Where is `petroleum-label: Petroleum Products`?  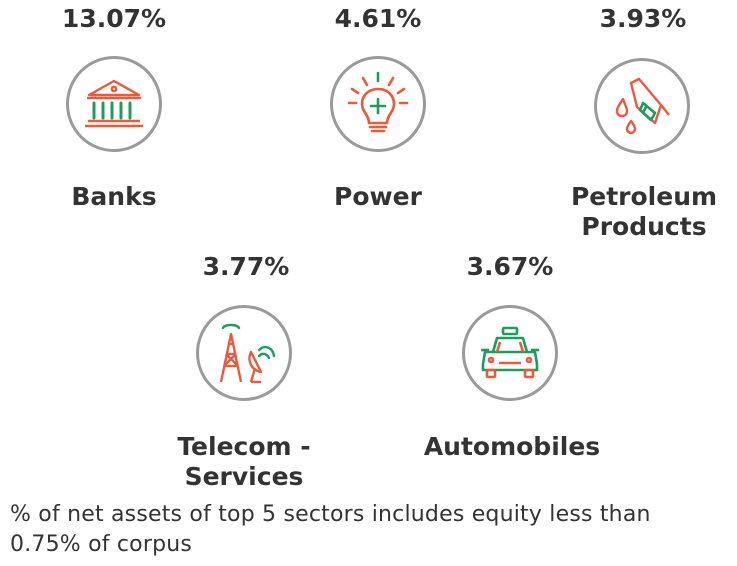
petroleum-label: Petroleum Products is located at coordinates (640, 212).